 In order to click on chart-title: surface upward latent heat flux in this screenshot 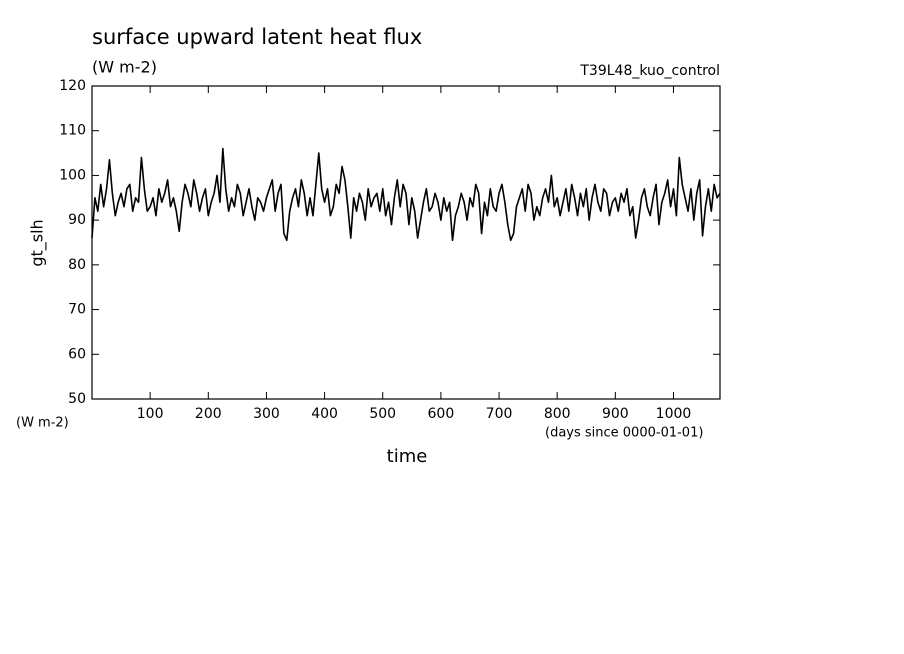, I will do `click(257, 37)`.